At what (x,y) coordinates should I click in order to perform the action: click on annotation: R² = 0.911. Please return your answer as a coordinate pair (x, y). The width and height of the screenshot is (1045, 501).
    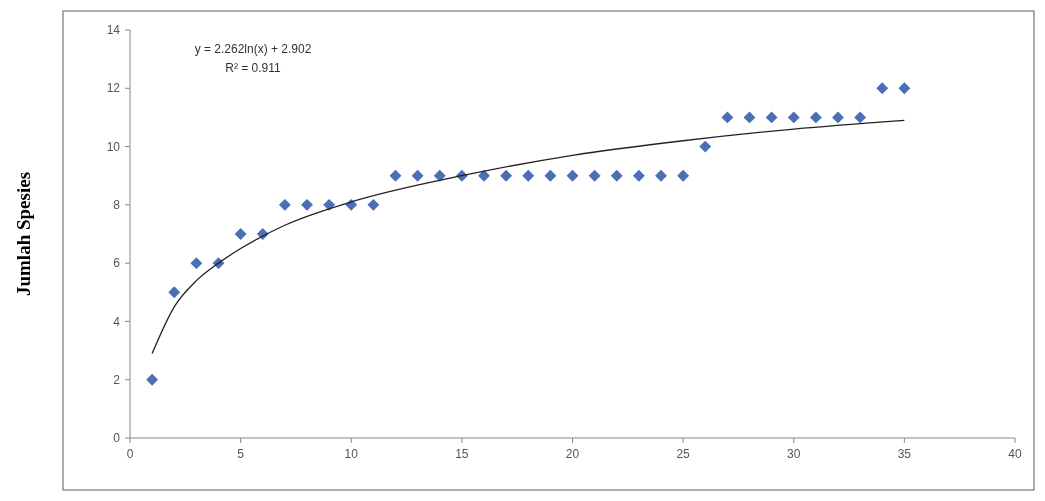
    Looking at the image, I should click on (253, 68).